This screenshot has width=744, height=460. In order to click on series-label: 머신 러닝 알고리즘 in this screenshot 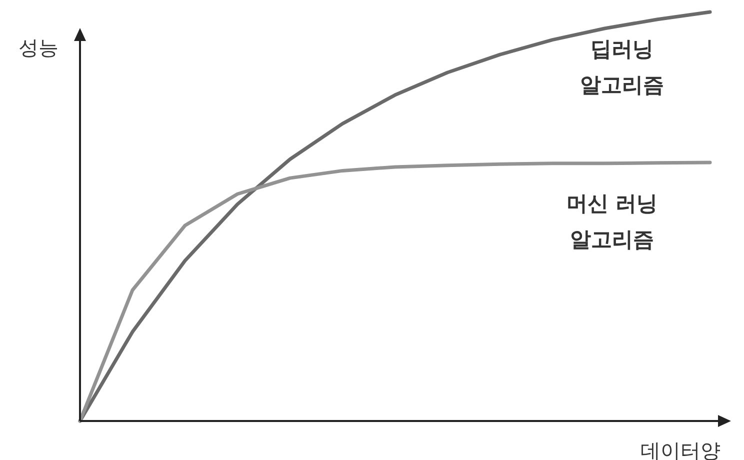, I will do `click(612, 222)`.